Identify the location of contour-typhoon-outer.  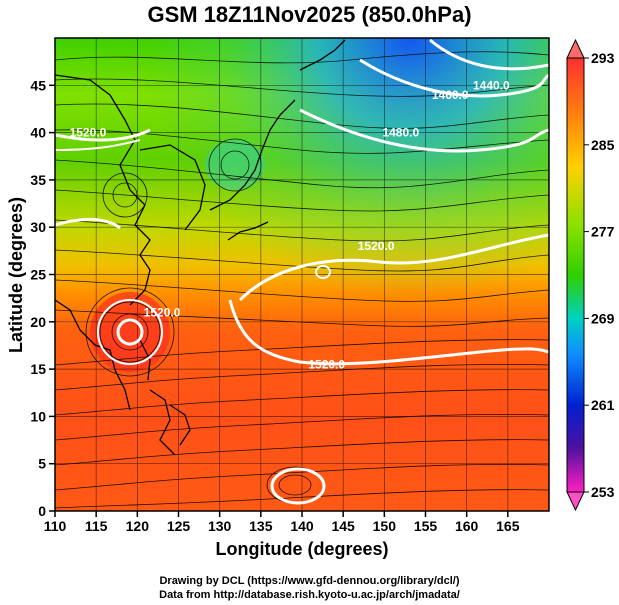
(130, 332).